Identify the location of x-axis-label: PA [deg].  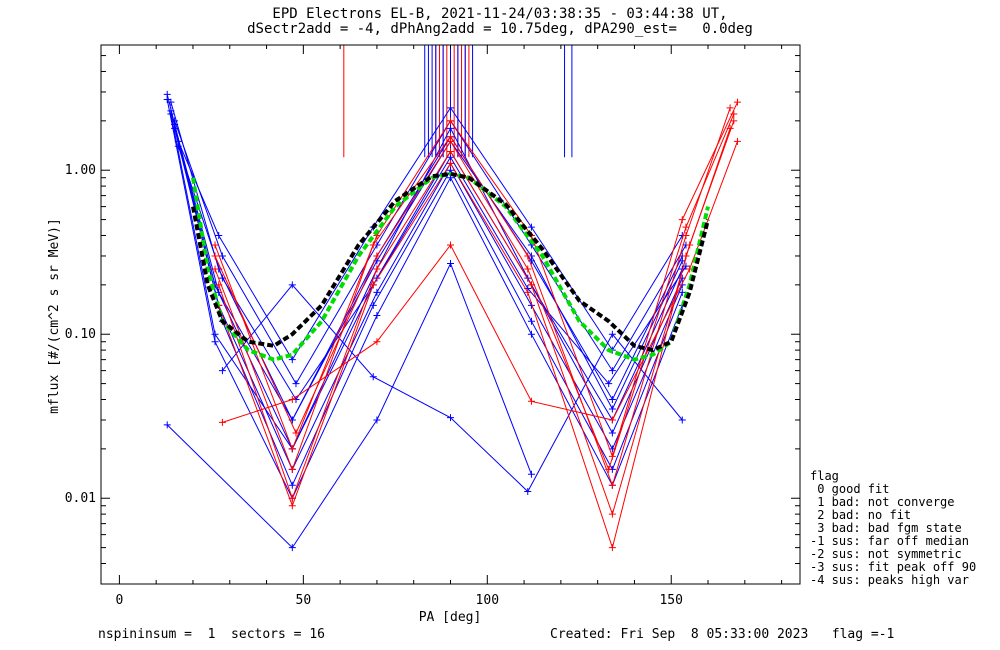
(450, 617).